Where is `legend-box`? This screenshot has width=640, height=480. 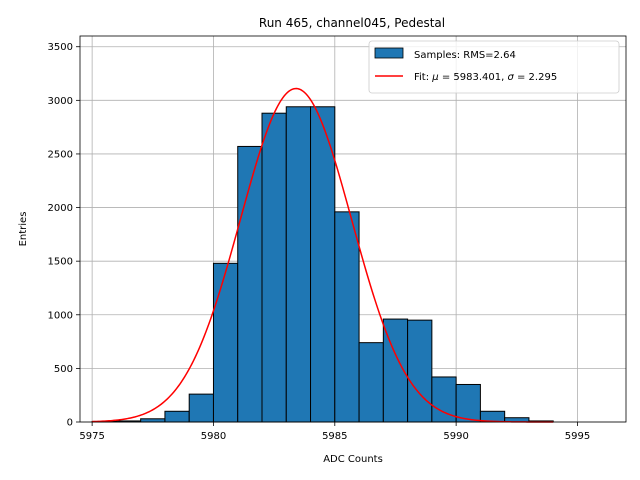
legend-box is located at coordinates (494, 67).